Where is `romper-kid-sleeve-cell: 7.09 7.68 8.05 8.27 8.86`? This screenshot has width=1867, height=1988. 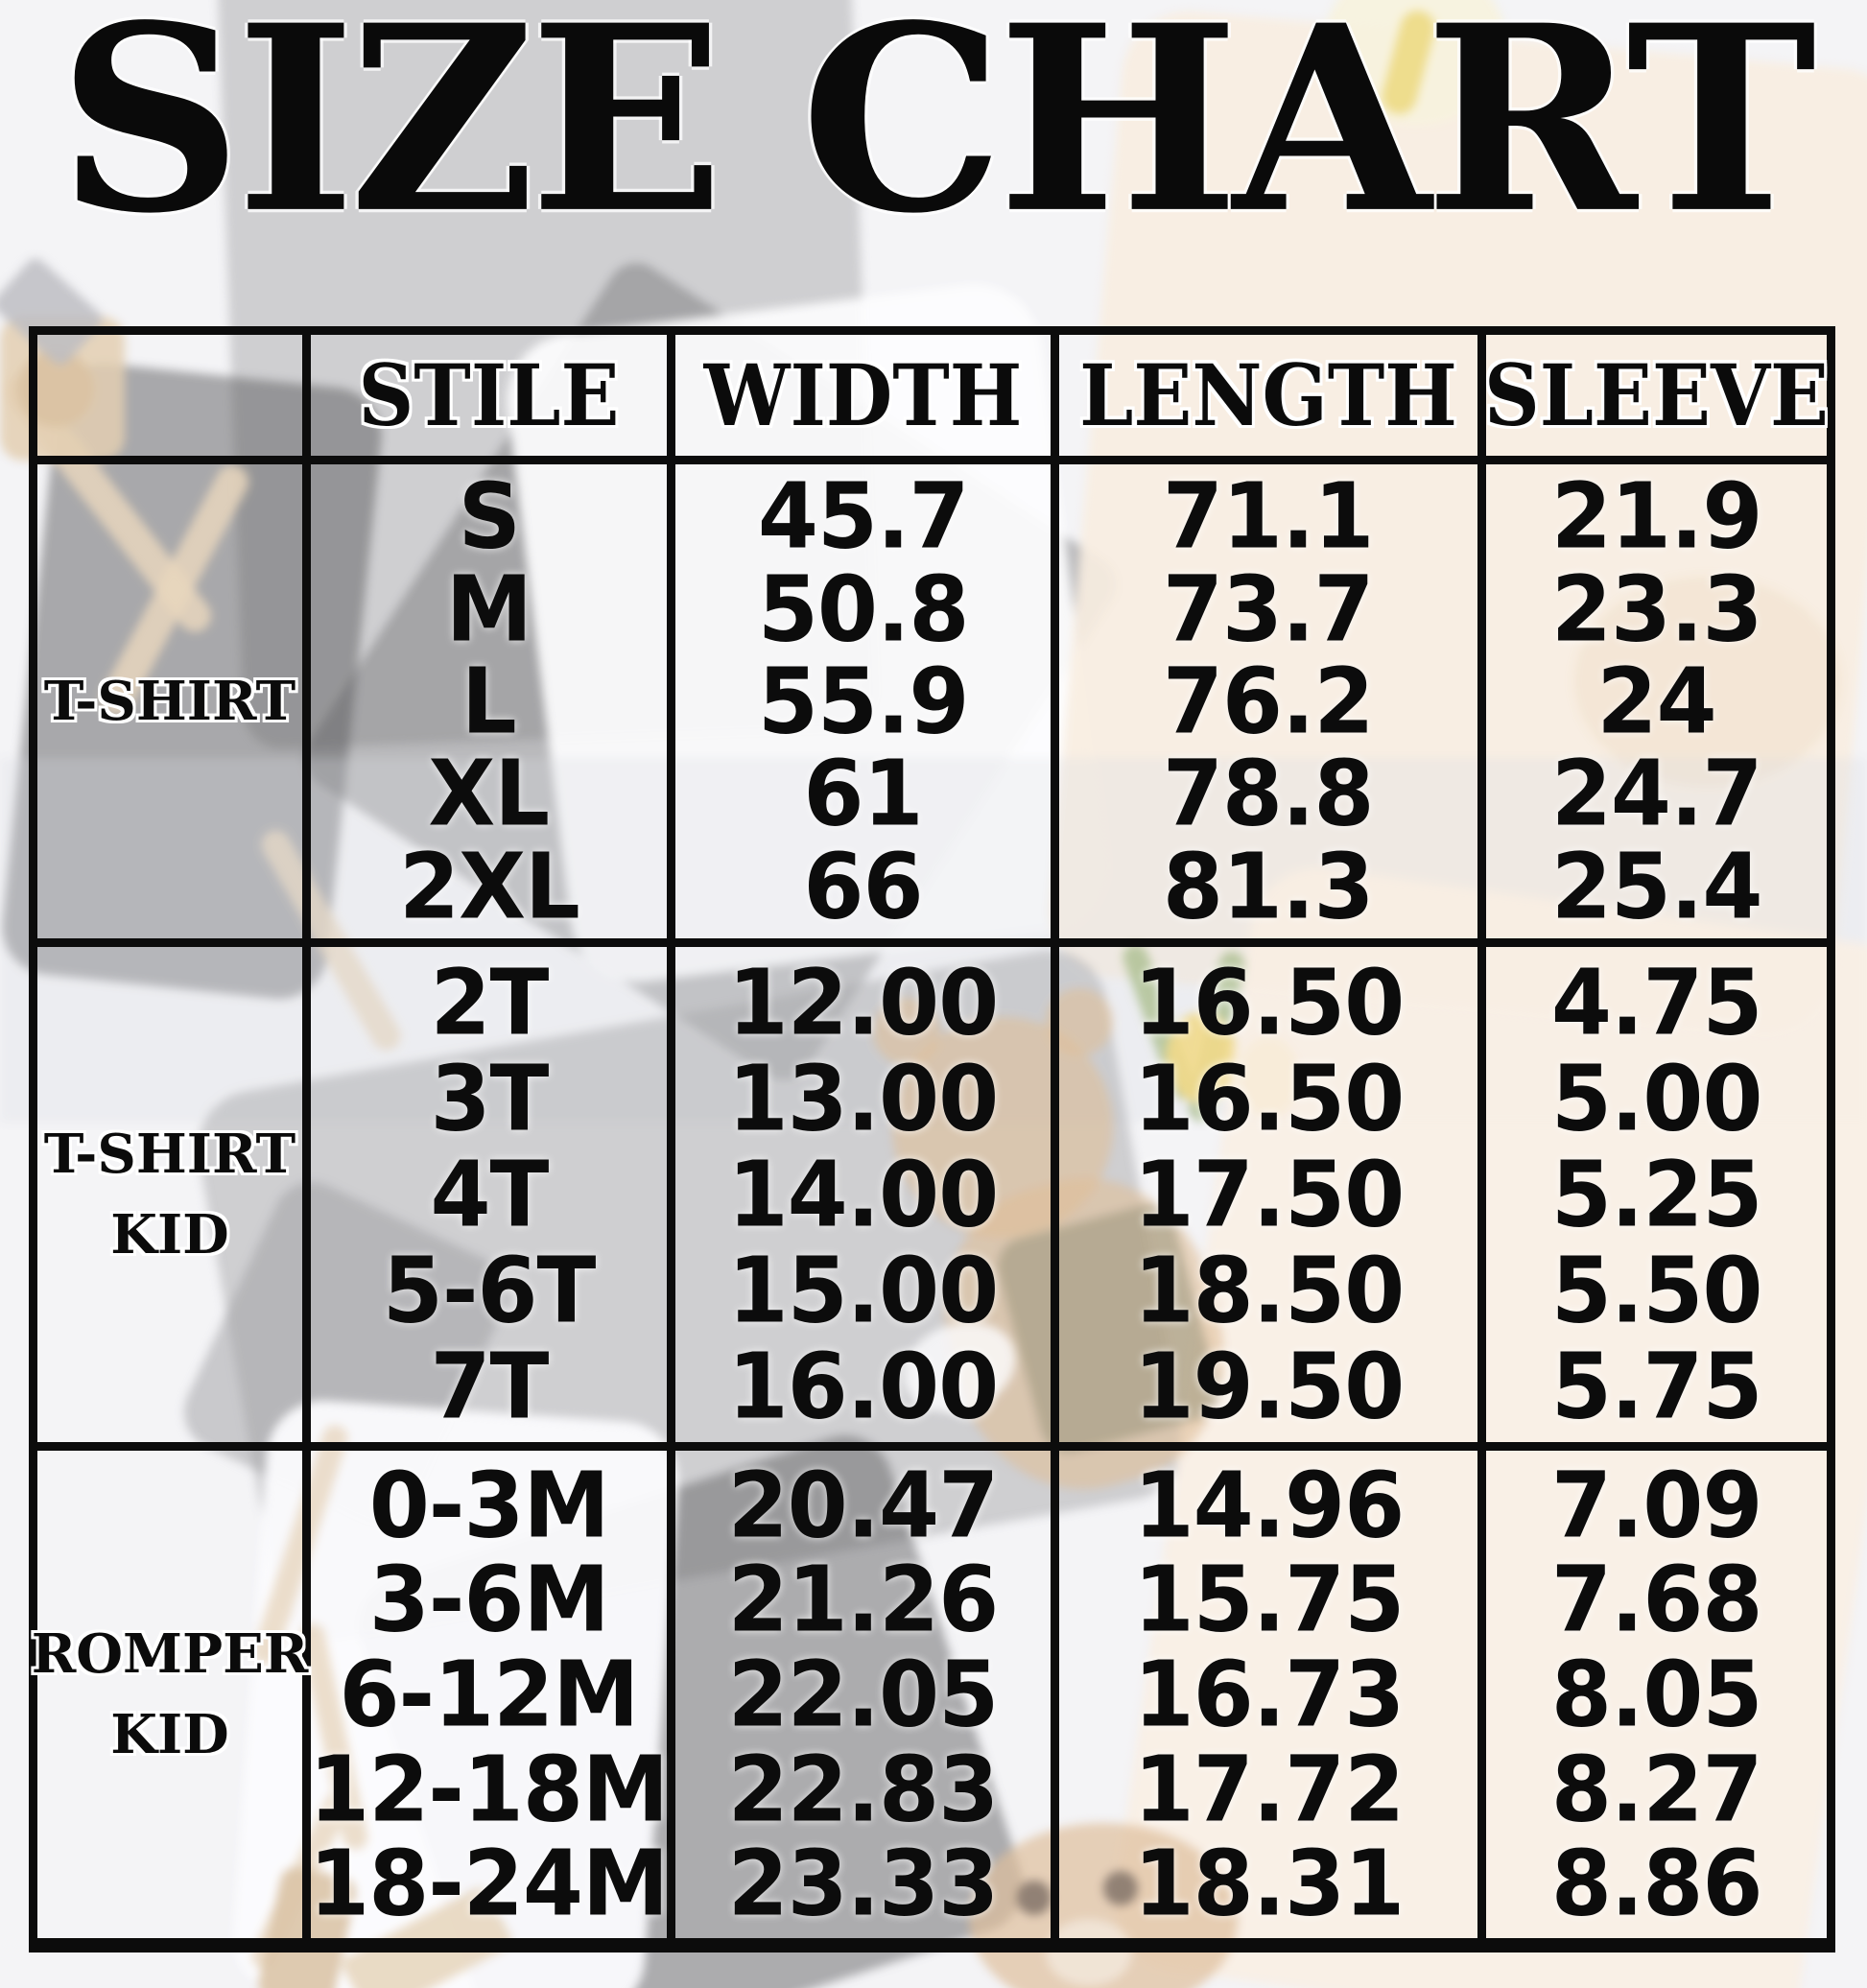
romper-kid-sleeve-cell: 7.09 7.68 8.05 8.27 8.86 is located at coordinates (1656, 1694).